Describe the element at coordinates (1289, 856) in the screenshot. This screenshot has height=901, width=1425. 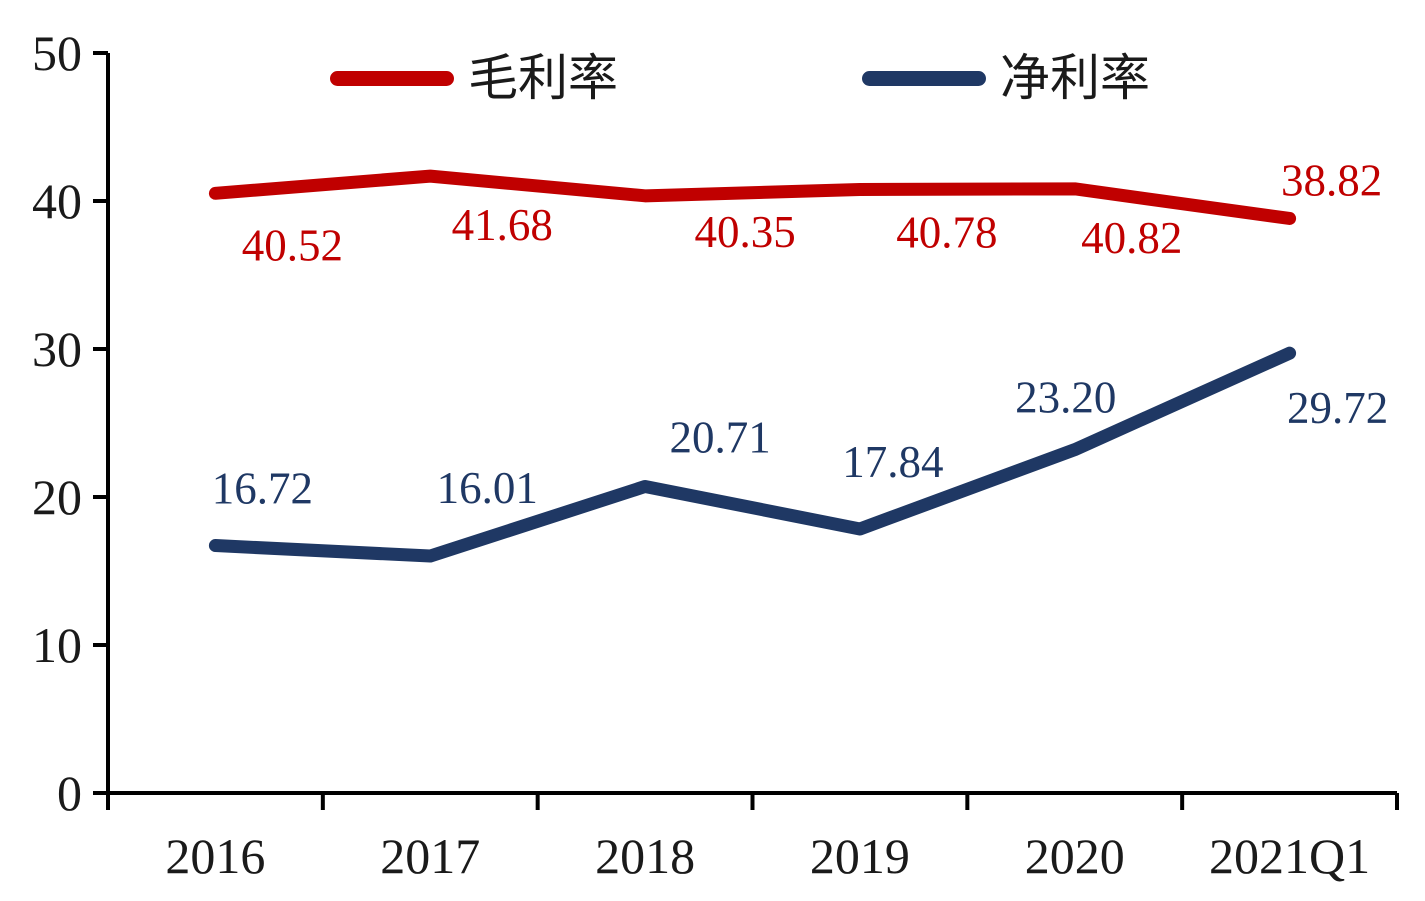
I see `x-tick-label: 2021Q1` at that location.